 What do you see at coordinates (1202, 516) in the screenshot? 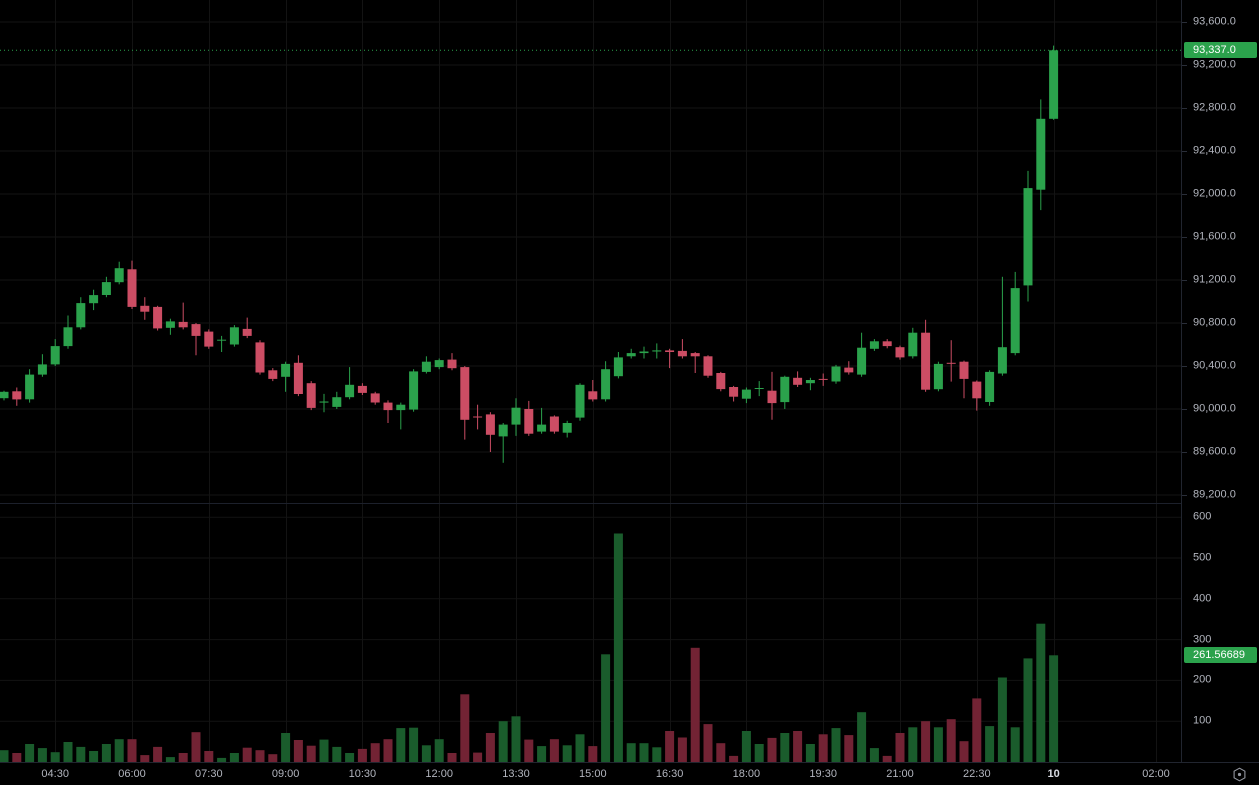
I see `volume-tick-label: 600` at bounding box center [1202, 516].